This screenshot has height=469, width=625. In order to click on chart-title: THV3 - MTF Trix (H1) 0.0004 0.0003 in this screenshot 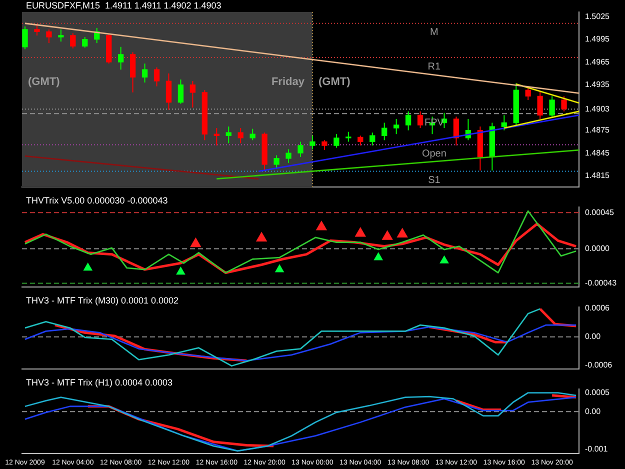, I will do `click(99, 382)`.